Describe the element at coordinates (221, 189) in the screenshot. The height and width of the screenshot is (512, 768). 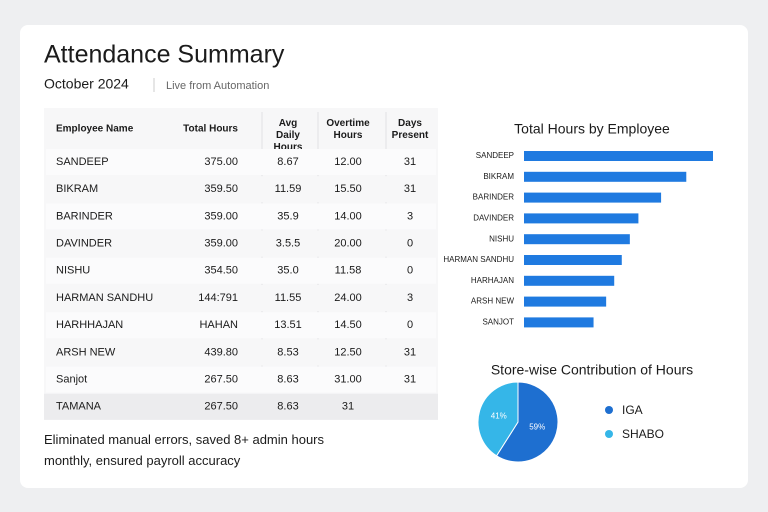
I see `cell: 359.50` at that location.